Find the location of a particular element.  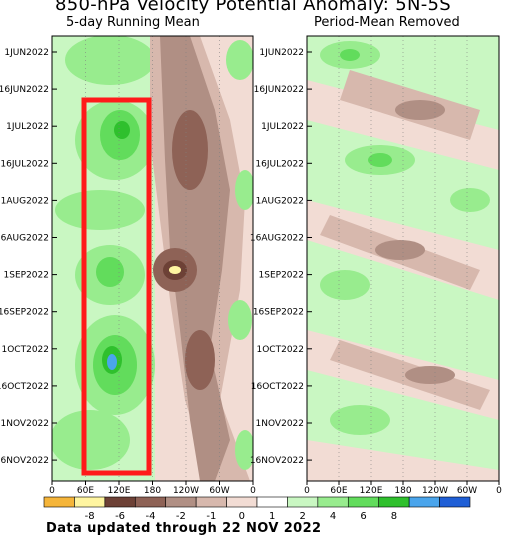

colorbar-label: 4 is located at coordinates (333, 516).